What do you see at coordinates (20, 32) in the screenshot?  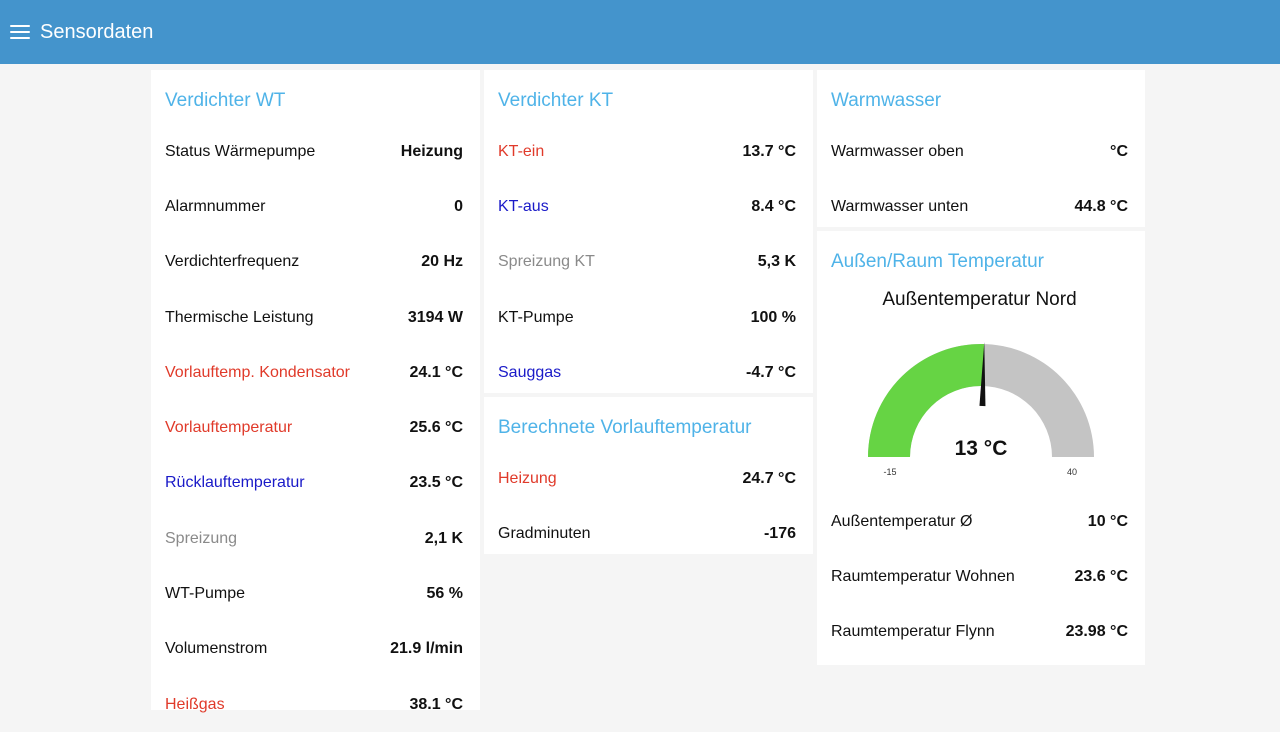 I see `menu-icon` at bounding box center [20, 32].